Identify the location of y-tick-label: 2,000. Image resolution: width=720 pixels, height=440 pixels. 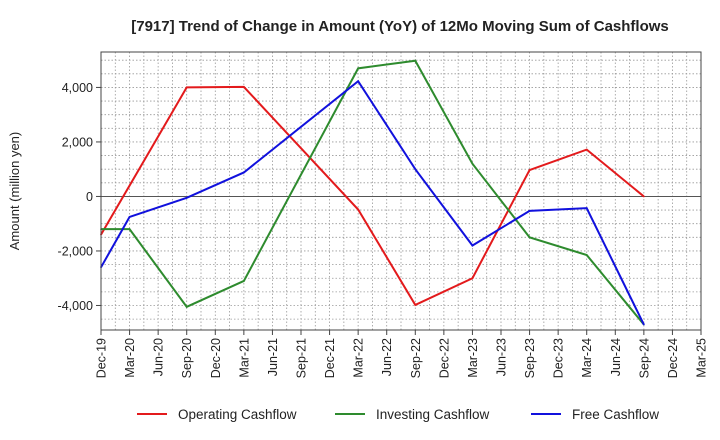
(77, 142).